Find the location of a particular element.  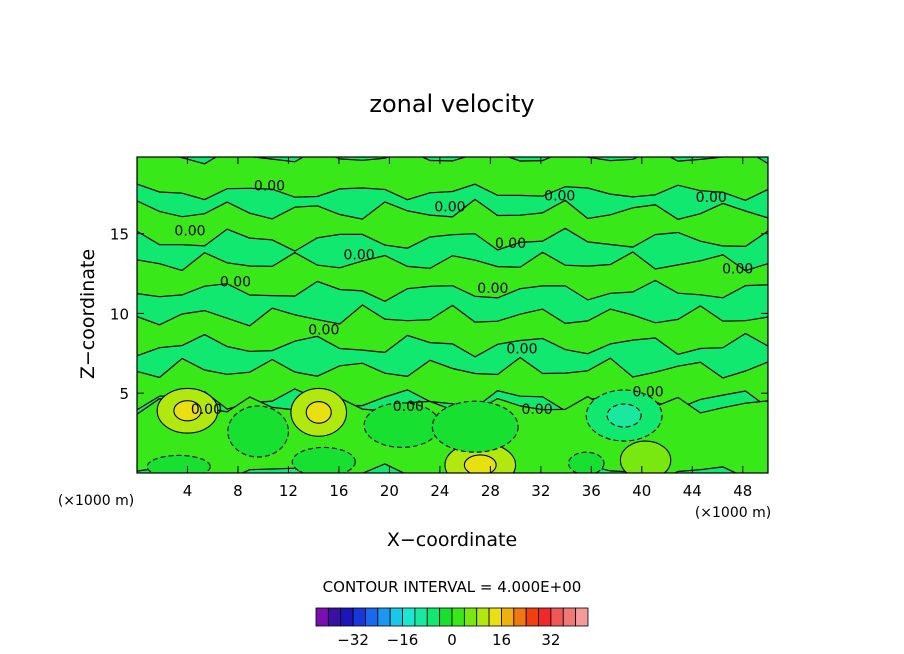

y-tick-label-2: 15 is located at coordinates (119, 235).